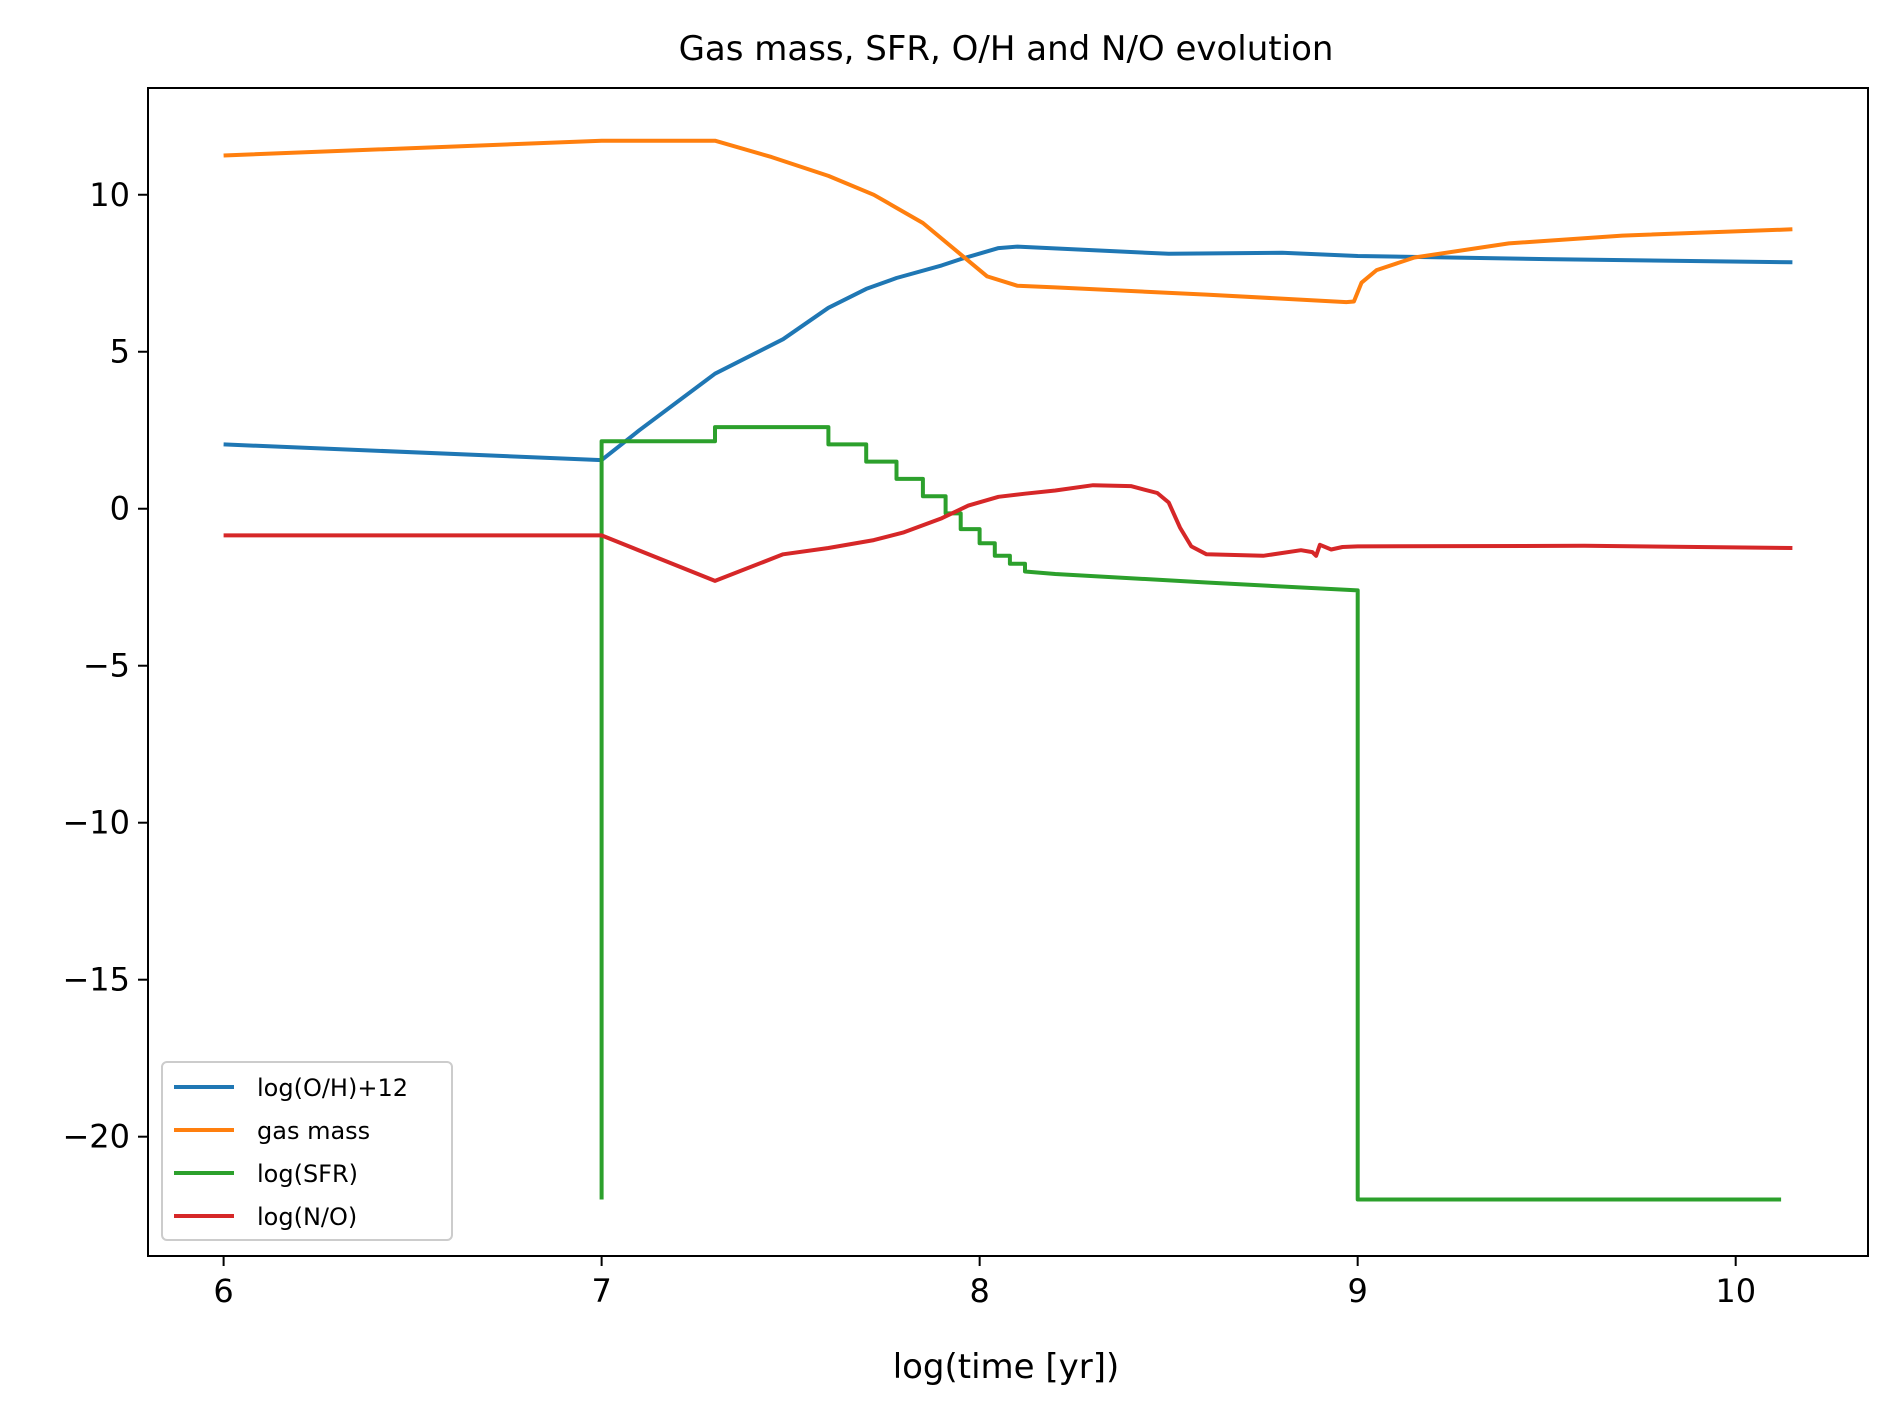 The height and width of the screenshot is (1410, 1890). Describe the element at coordinates (1006, 1367) in the screenshot. I see `x-axis-label: log(time [yr])` at that location.